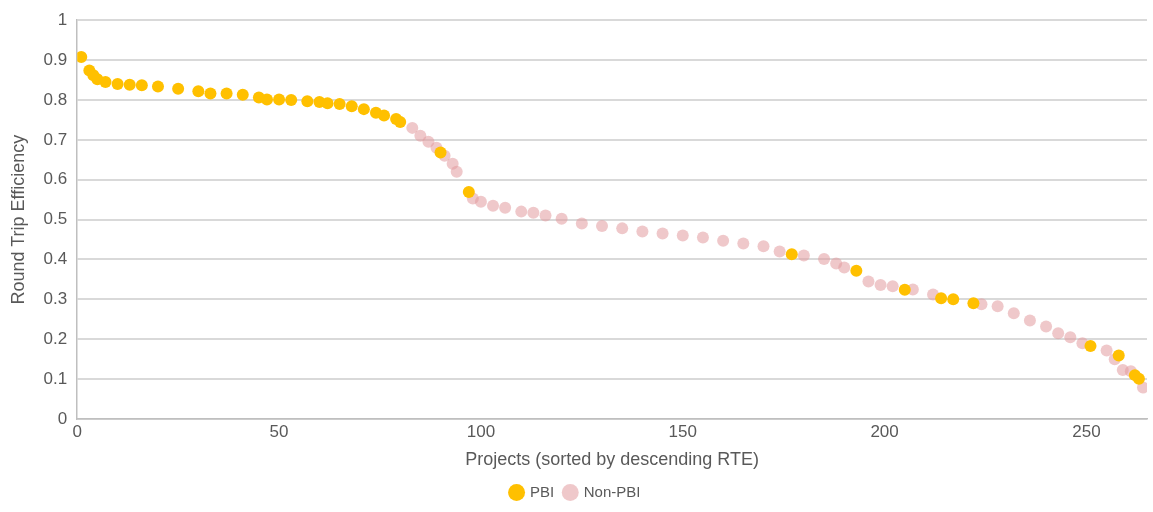  I want to click on y-tick-label: 0.1, so click(55, 378).